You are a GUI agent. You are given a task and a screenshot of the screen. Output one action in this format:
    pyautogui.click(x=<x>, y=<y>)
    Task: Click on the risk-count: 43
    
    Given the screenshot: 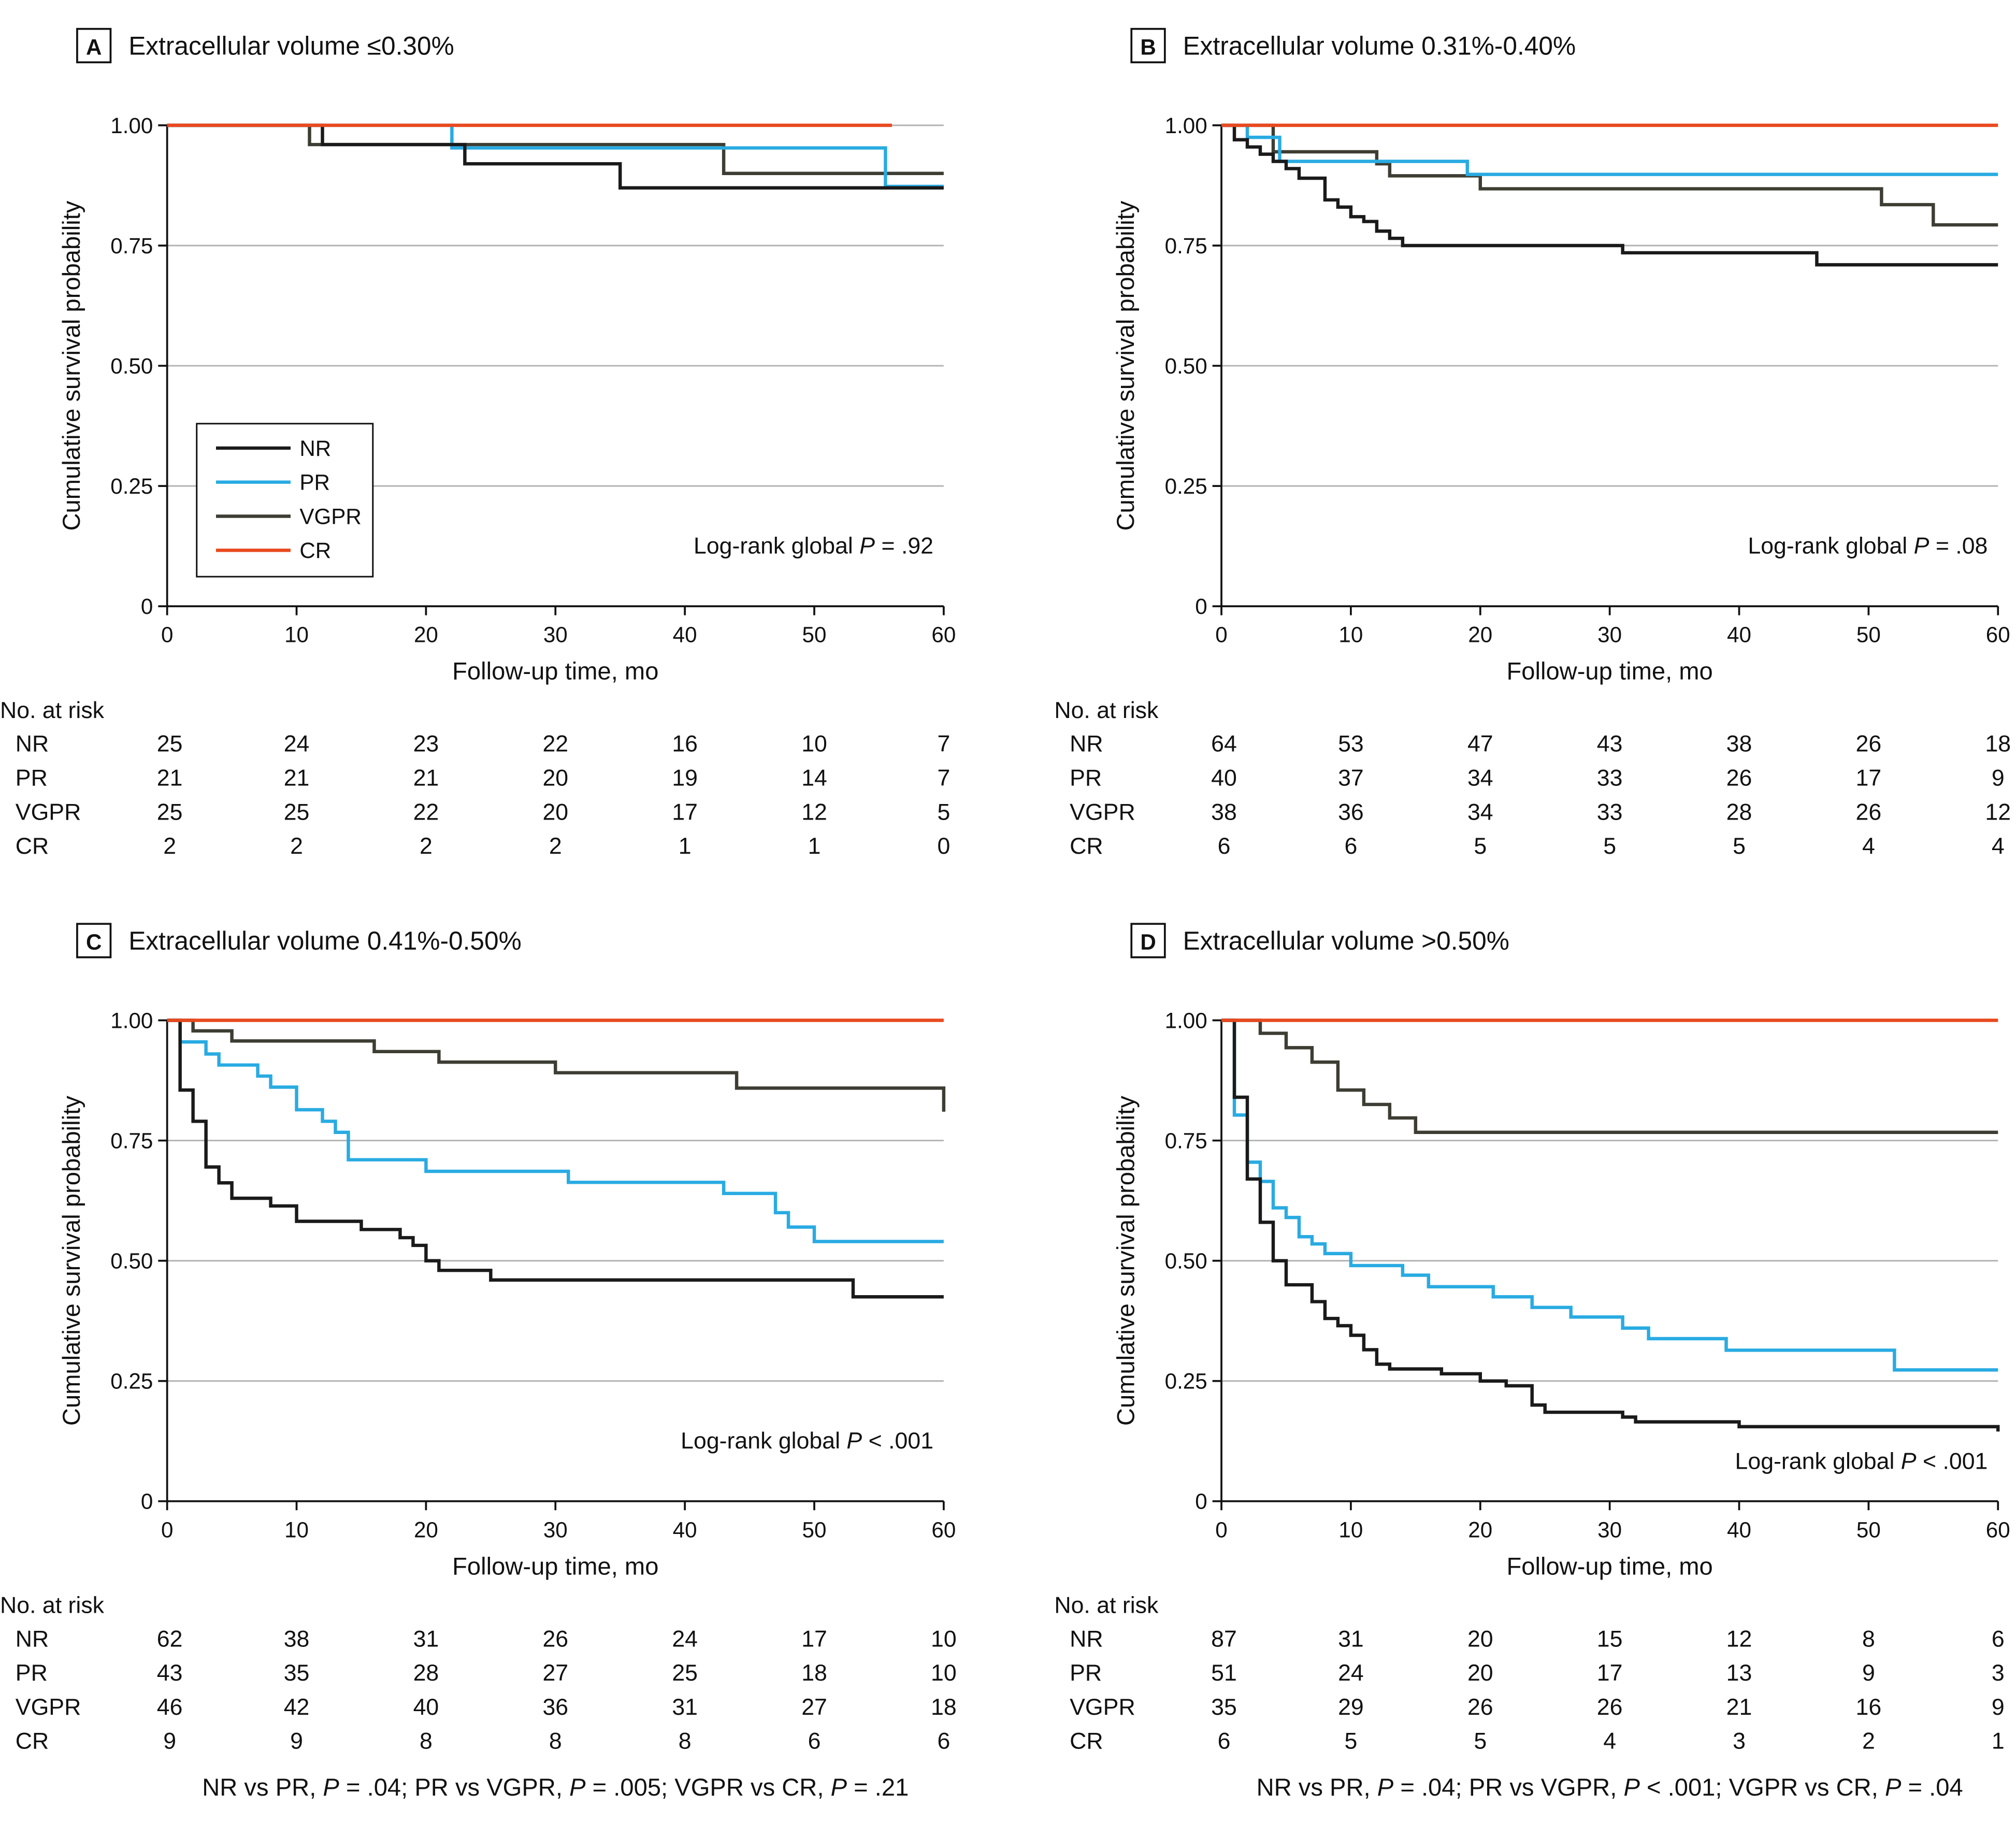 What is the action you would take?
    pyautogui.click(x=1610, y=744)
    